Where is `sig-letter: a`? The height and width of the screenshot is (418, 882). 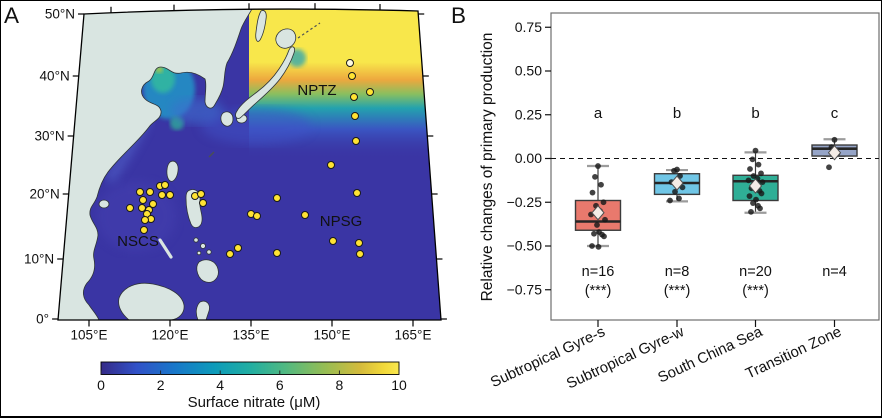 sig-letter: a is located at coordinates (598, 113).